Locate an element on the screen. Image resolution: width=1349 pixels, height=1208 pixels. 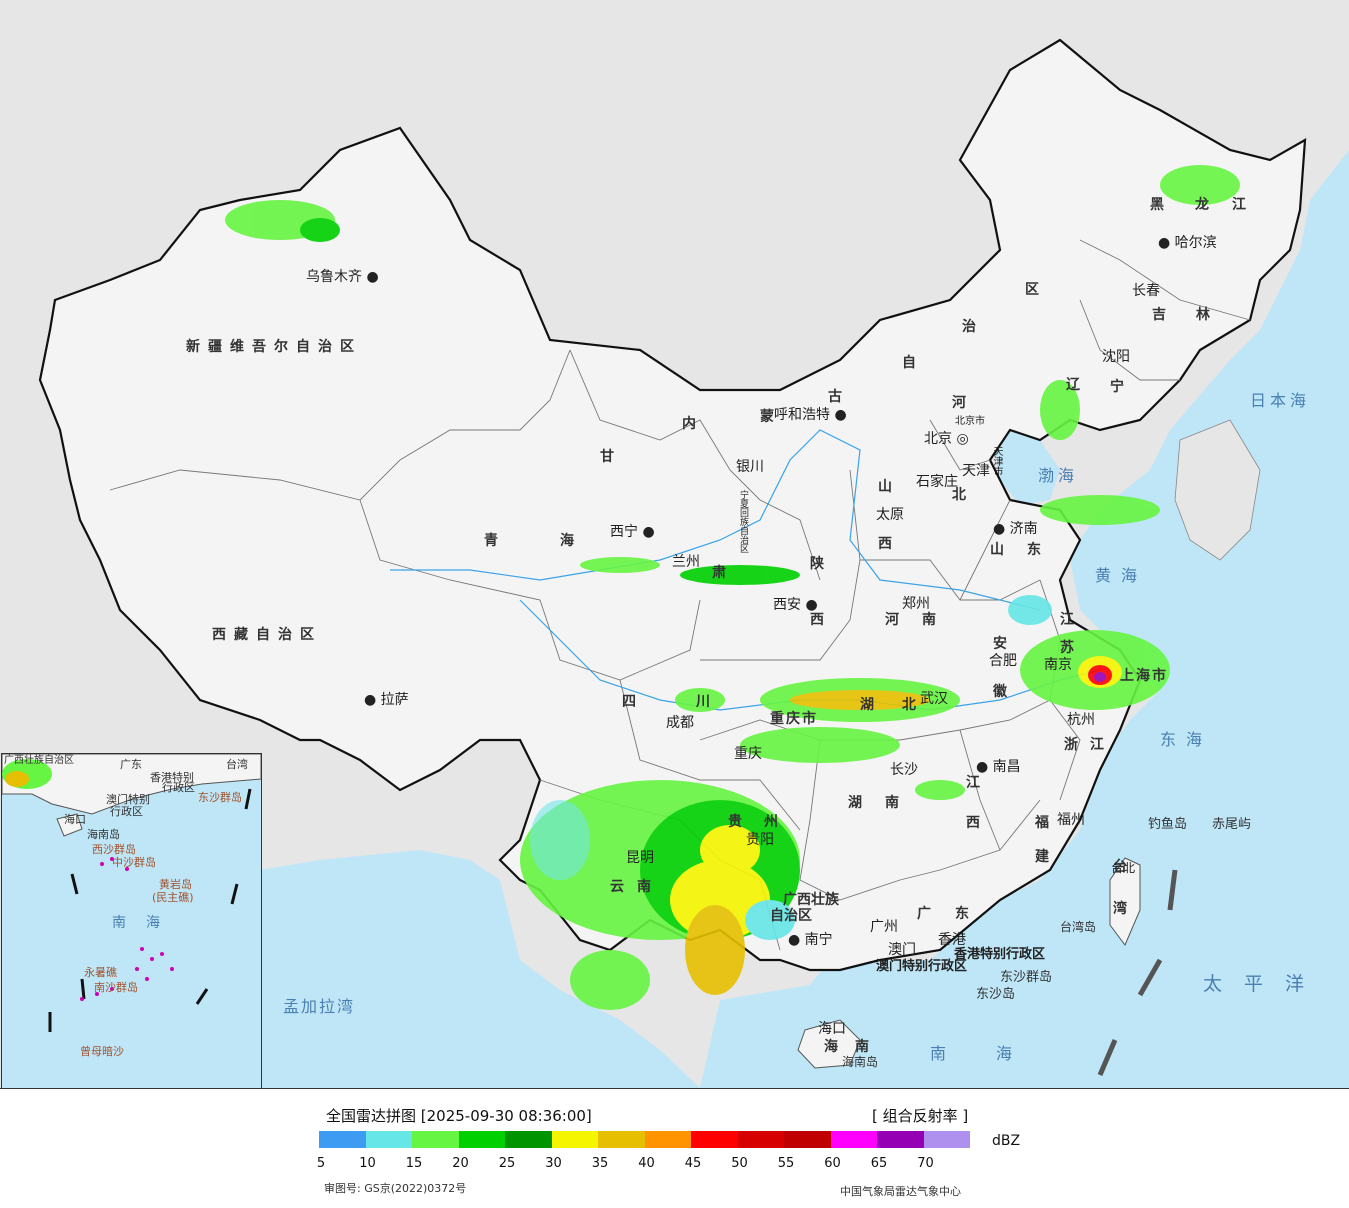
label-macau: 澳门特别行政区 is located at coordinates (922, 966).